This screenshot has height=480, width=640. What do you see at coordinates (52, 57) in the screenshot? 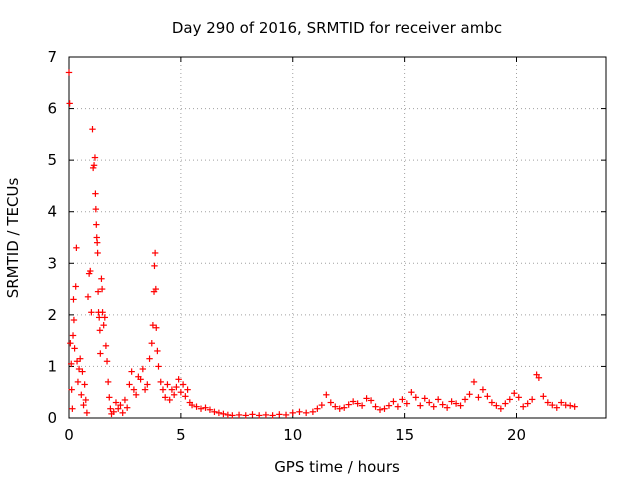
I see `y-tick-label: 7` at bounding box center [52, 57].